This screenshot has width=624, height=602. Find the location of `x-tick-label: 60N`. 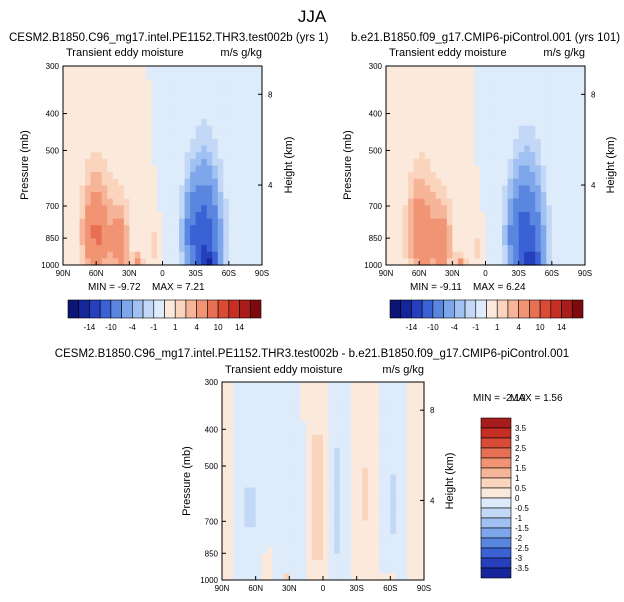

x-tick-label: 60N is located at coordinates (96, 273).